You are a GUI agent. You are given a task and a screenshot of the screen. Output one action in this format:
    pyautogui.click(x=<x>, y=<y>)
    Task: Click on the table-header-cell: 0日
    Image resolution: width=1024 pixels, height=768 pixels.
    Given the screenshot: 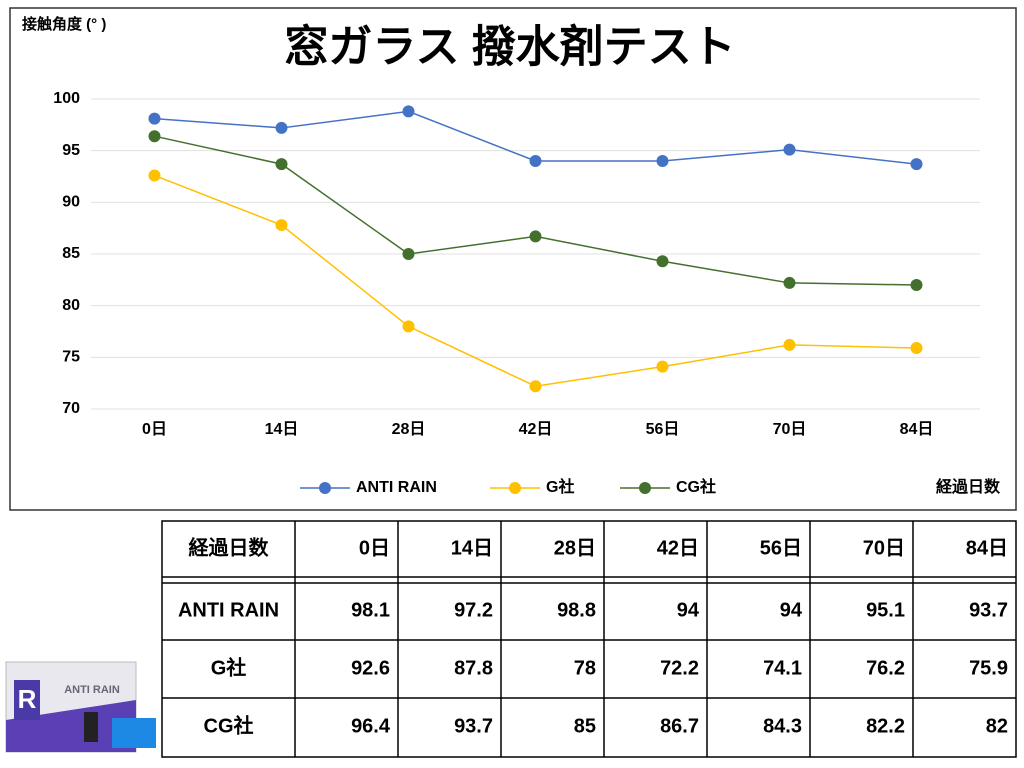 What is the action you would take?
    pyautogui.click(x=374, y=548)
    